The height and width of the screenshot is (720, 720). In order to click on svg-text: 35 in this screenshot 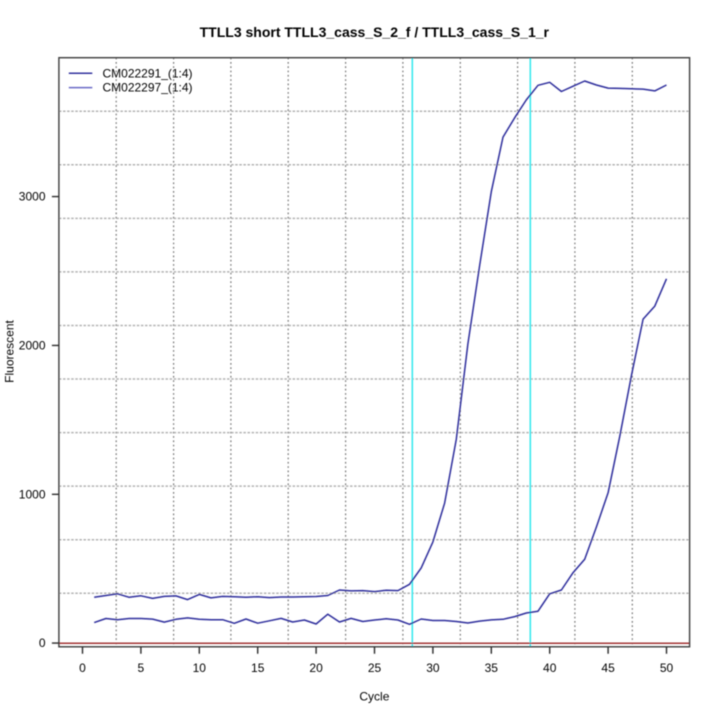, I will do `click(492, 668)`.